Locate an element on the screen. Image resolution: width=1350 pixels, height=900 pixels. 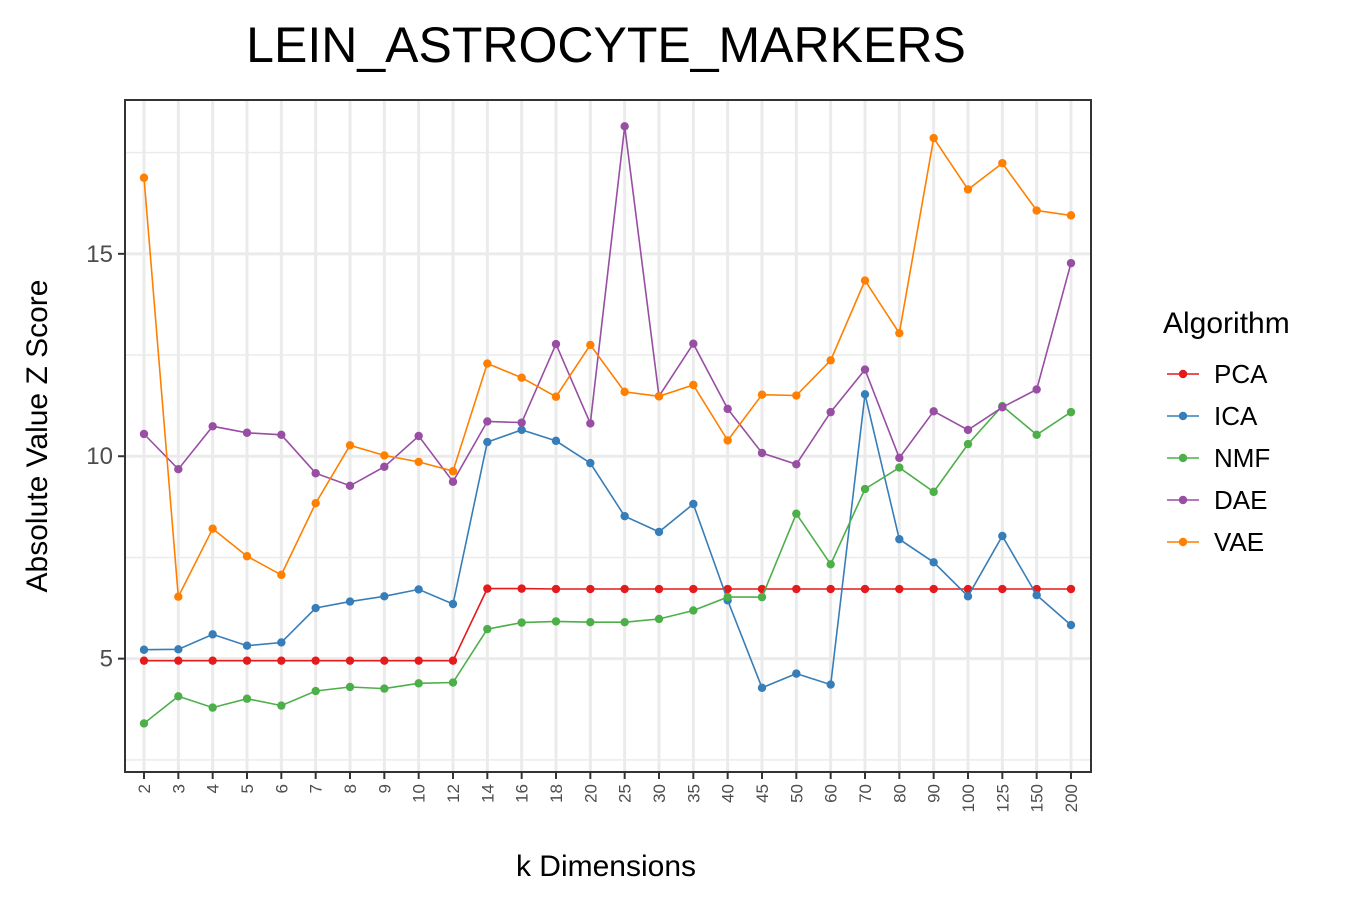
x-tick-label: 45 is located at coordinates (762, 793).